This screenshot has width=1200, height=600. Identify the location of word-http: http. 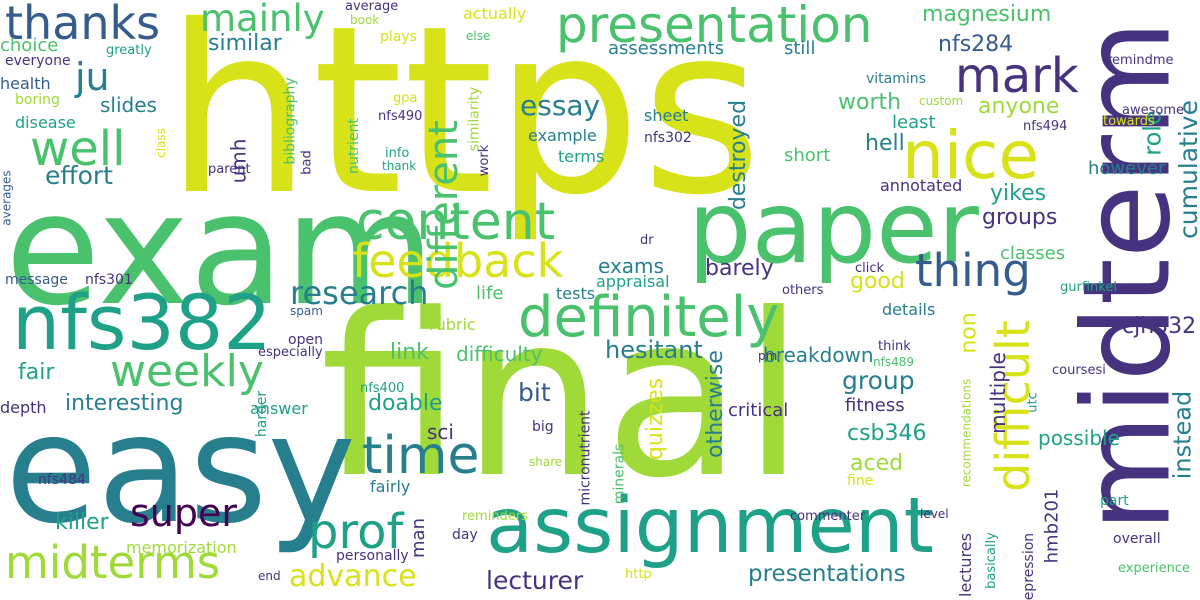
(638, 574).